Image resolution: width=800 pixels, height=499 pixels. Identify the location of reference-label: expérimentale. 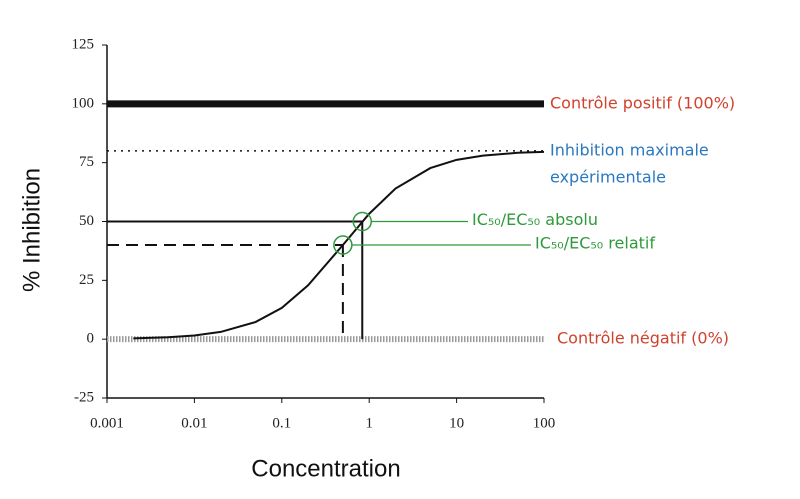
(608, 176).